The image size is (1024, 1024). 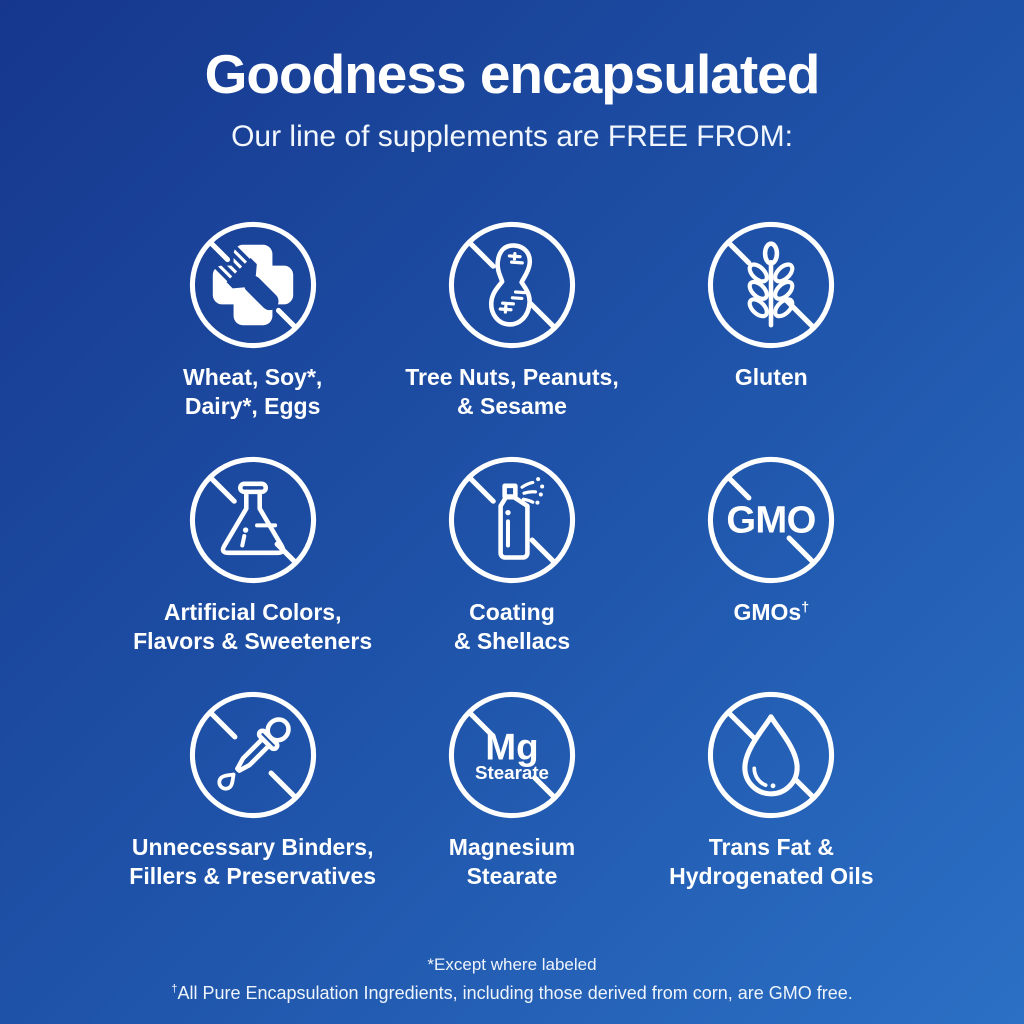 I want to click on page-title: Goodness encapsulated, so click(x=512, y=74).